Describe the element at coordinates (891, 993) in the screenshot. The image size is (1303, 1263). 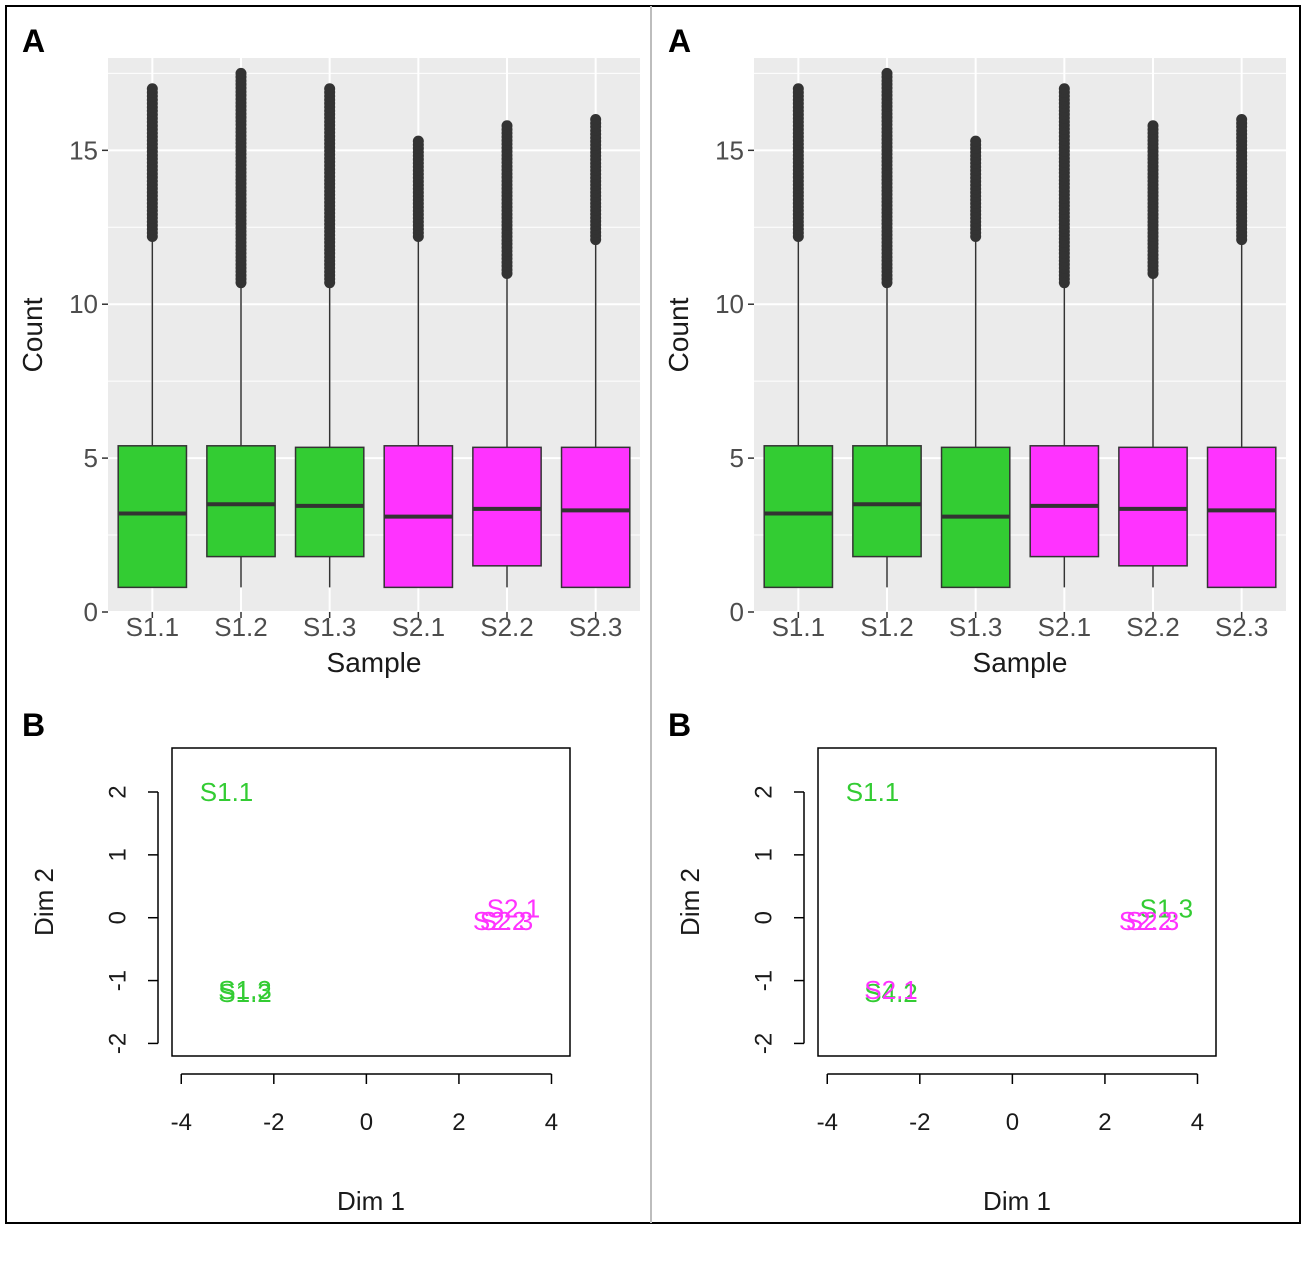
I see `point-label-S4.2: S4.2` at that location.